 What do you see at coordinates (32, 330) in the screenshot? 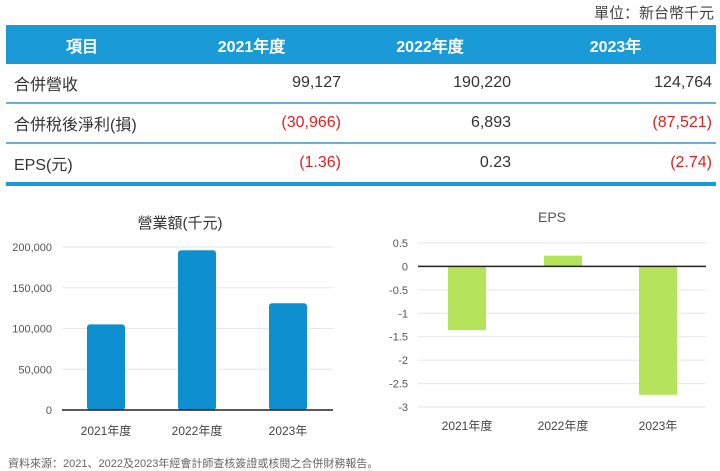
I see `y-tick-label: 100,000` at bounding box center [32, 330].